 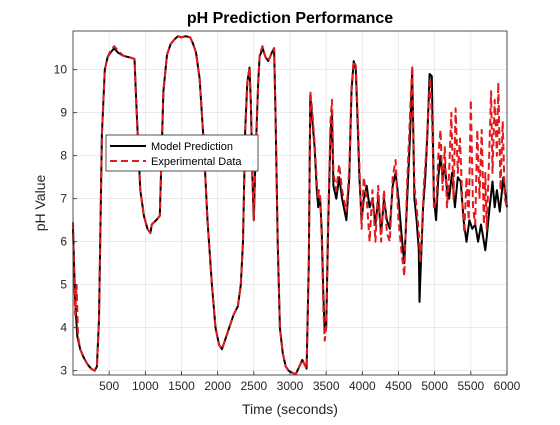 I want to click on x-tick-label: 4000, so click(x=362, y=386).